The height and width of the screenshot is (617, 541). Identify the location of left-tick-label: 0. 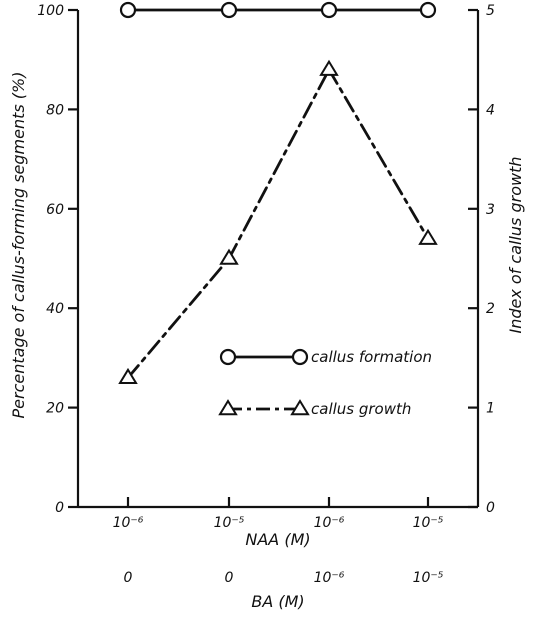
(59, 508).